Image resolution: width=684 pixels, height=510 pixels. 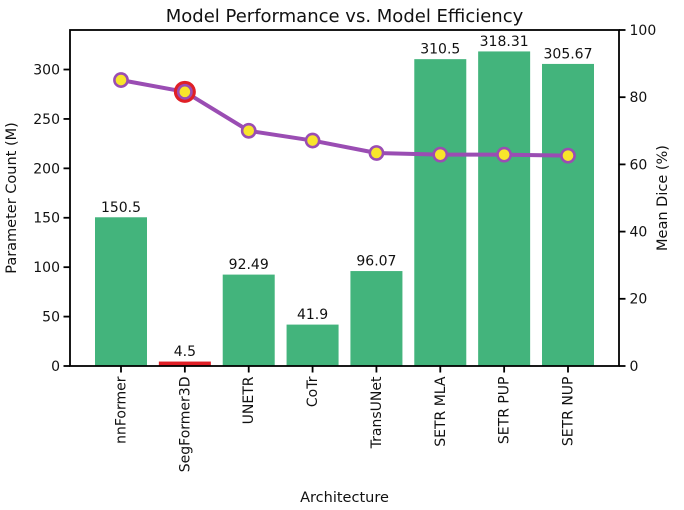 What do you see at coordinates (441, 411) in the screenshot?
I see `x-tick-label: SETR MLA` at bounding box center [441, 411].